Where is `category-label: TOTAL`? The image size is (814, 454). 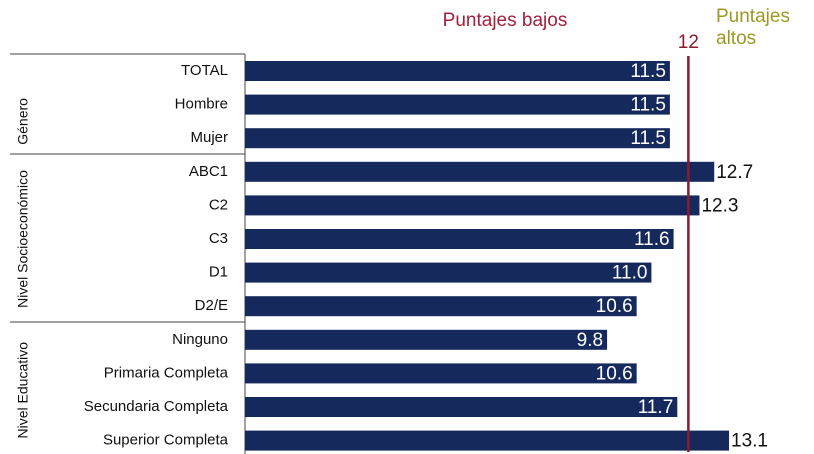 category-label: TOTAL is located at coordinates (204, 70).